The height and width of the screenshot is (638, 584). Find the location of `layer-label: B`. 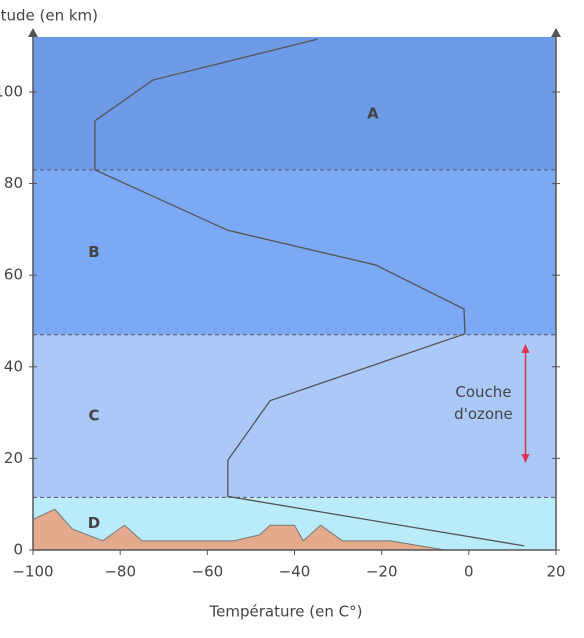

layer-label: B is located at coordinates (93, 252).